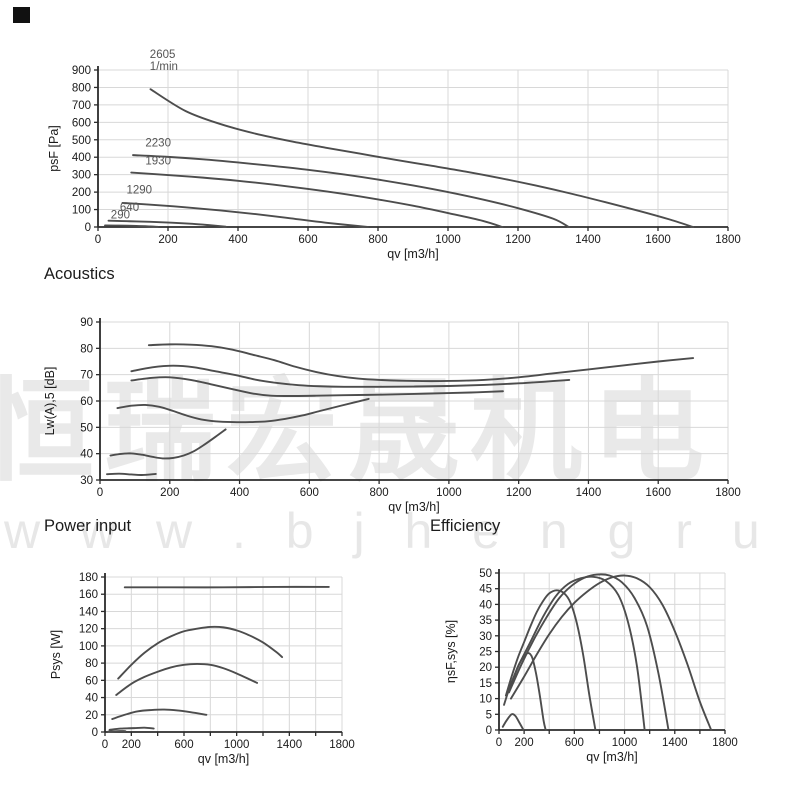 This screenshot has height=800, width=800. What do you see at coordinates (88, 595) in the screenshot?
I see `svg-text: 160` at bounding box center [88, 595].